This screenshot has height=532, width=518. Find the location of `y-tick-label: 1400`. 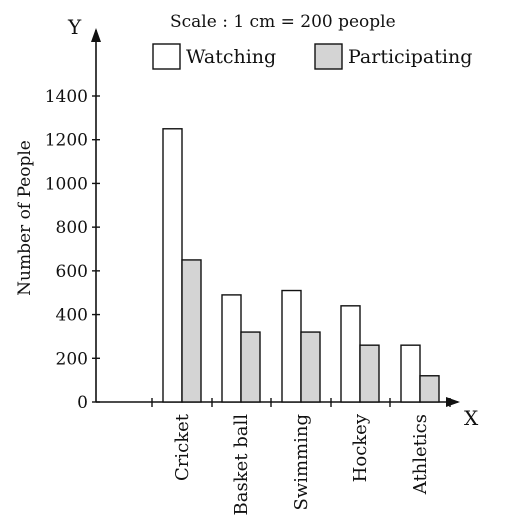

y-tick-label: 1400 is located at coordinates (66, 97).